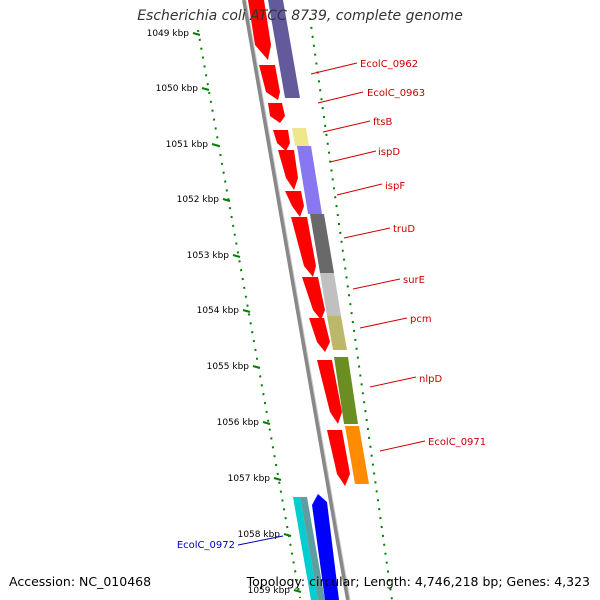 Image resolution: width=600 pixels, height=600 pixels. Describe the element at coordinates (430, 379) in the screenshot. I see `gene-label: nlpD` at that location.